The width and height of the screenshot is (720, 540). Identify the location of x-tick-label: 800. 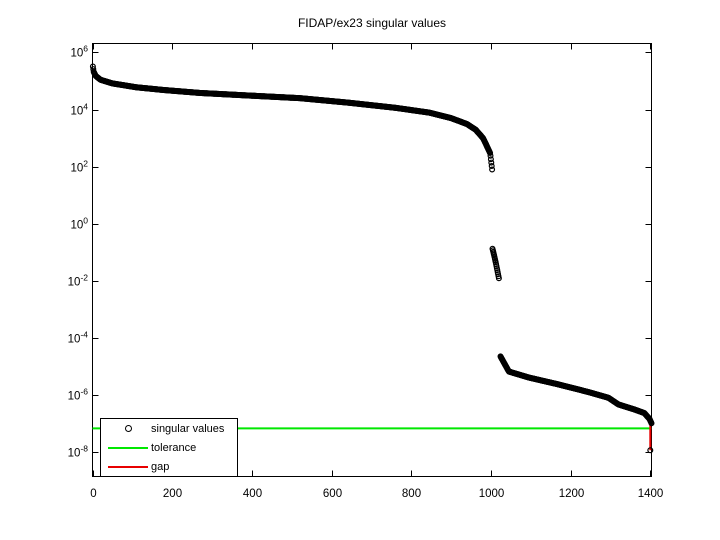
(411, 494).